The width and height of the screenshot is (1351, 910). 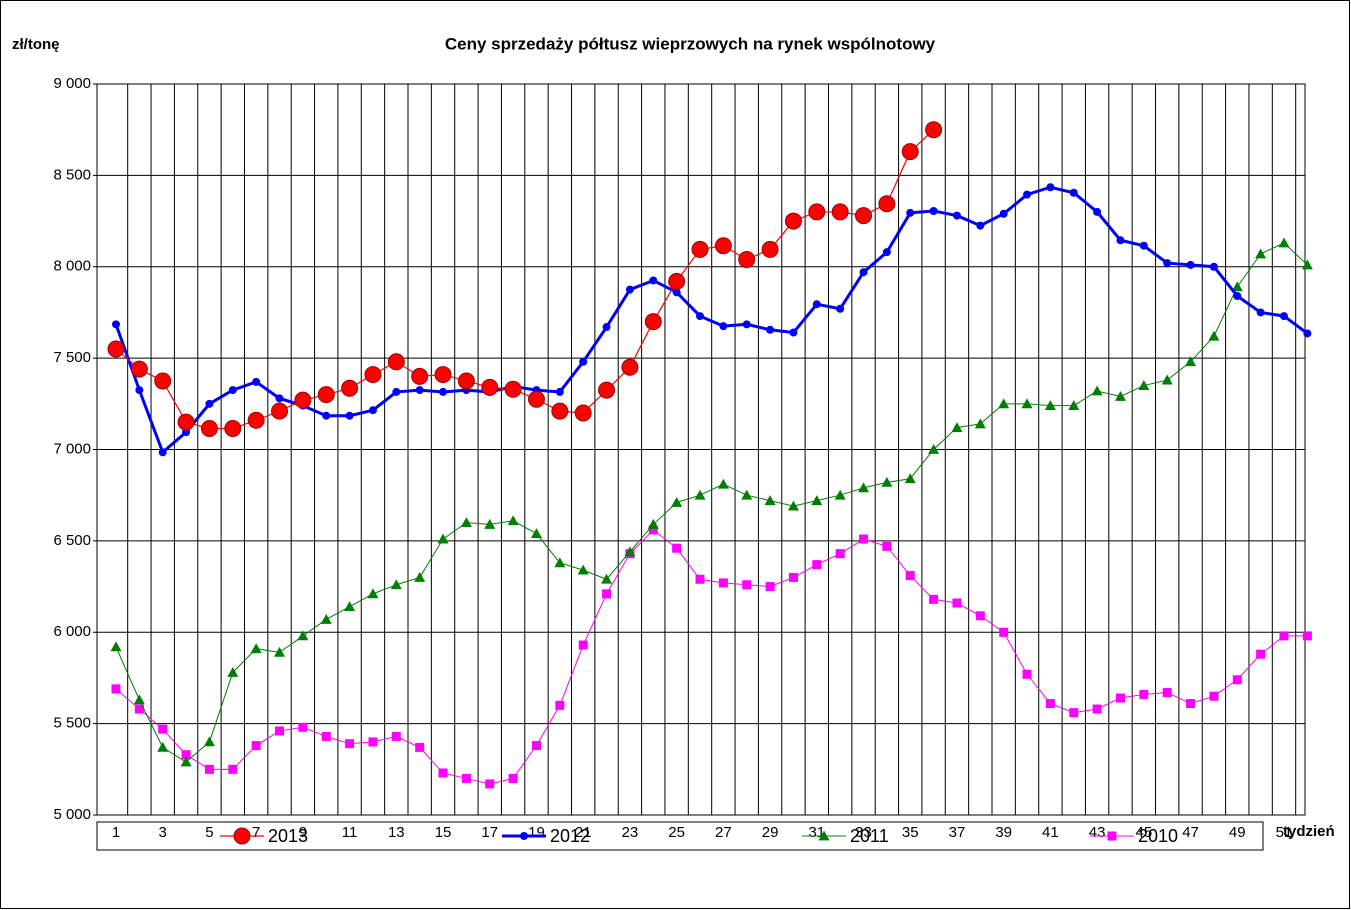 What do you see at coordinates (1190, 832) in the screenshot?
I see `x-tick-label: 47` at bounding box center [1190, 832].